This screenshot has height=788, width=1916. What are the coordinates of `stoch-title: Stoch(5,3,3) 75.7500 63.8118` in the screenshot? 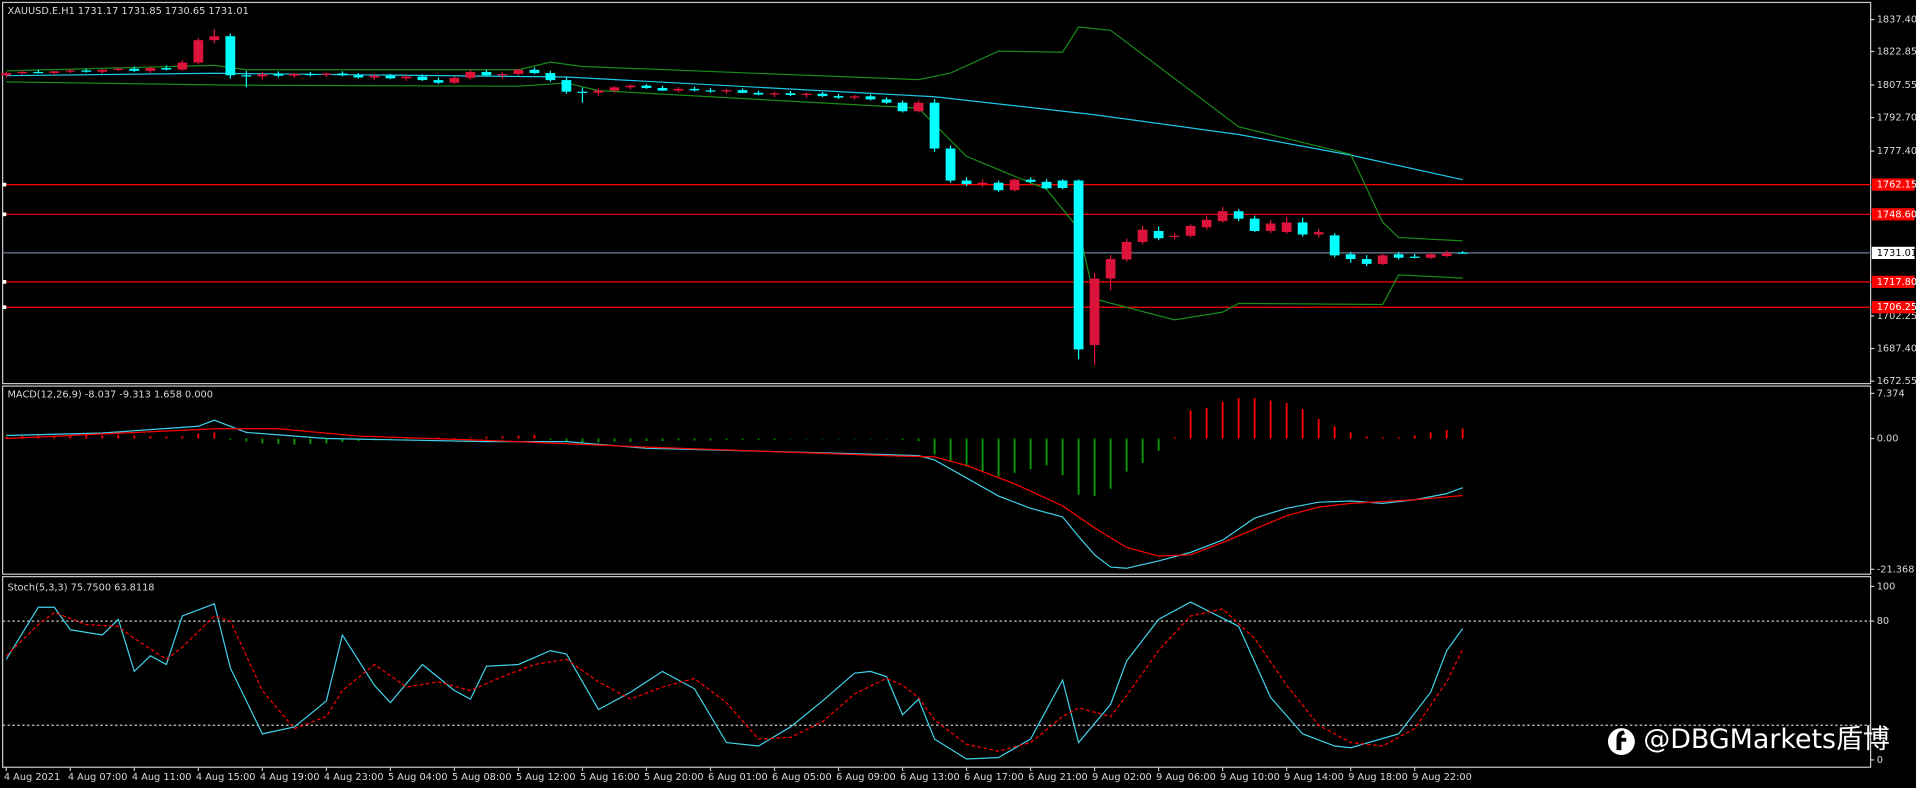 It's located at (81, 588).